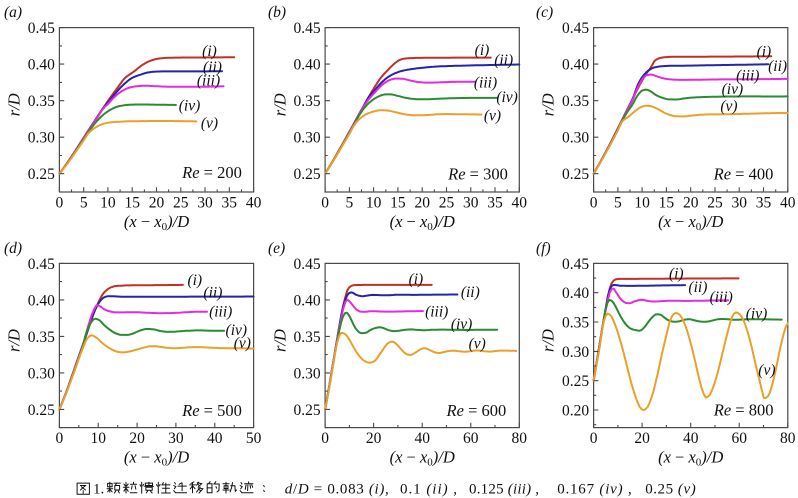 Image resolution: width=798 pixels, height=498 pixels. What do you see at coordinates (504, 490) in the screenshot?
I see `svg-text: 0.125 (iii) ,` at bounding box center [504, 490].